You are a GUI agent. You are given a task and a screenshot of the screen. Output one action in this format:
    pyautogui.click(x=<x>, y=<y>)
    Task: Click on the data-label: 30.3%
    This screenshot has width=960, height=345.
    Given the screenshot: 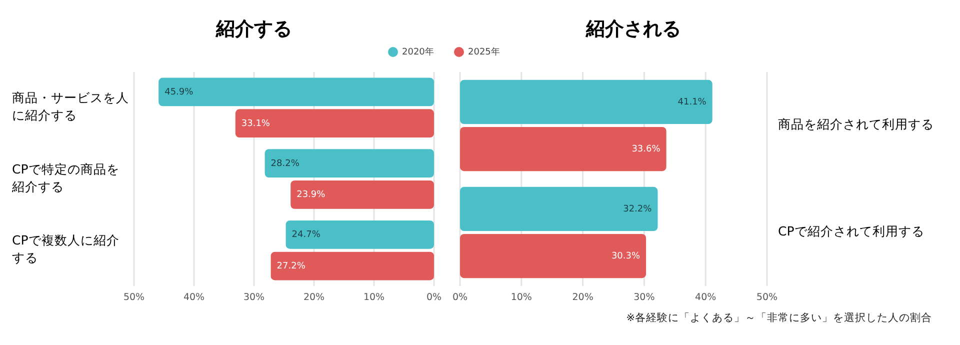 What is the action you would take?
    pyautogui.click(x=625, y=256)
    